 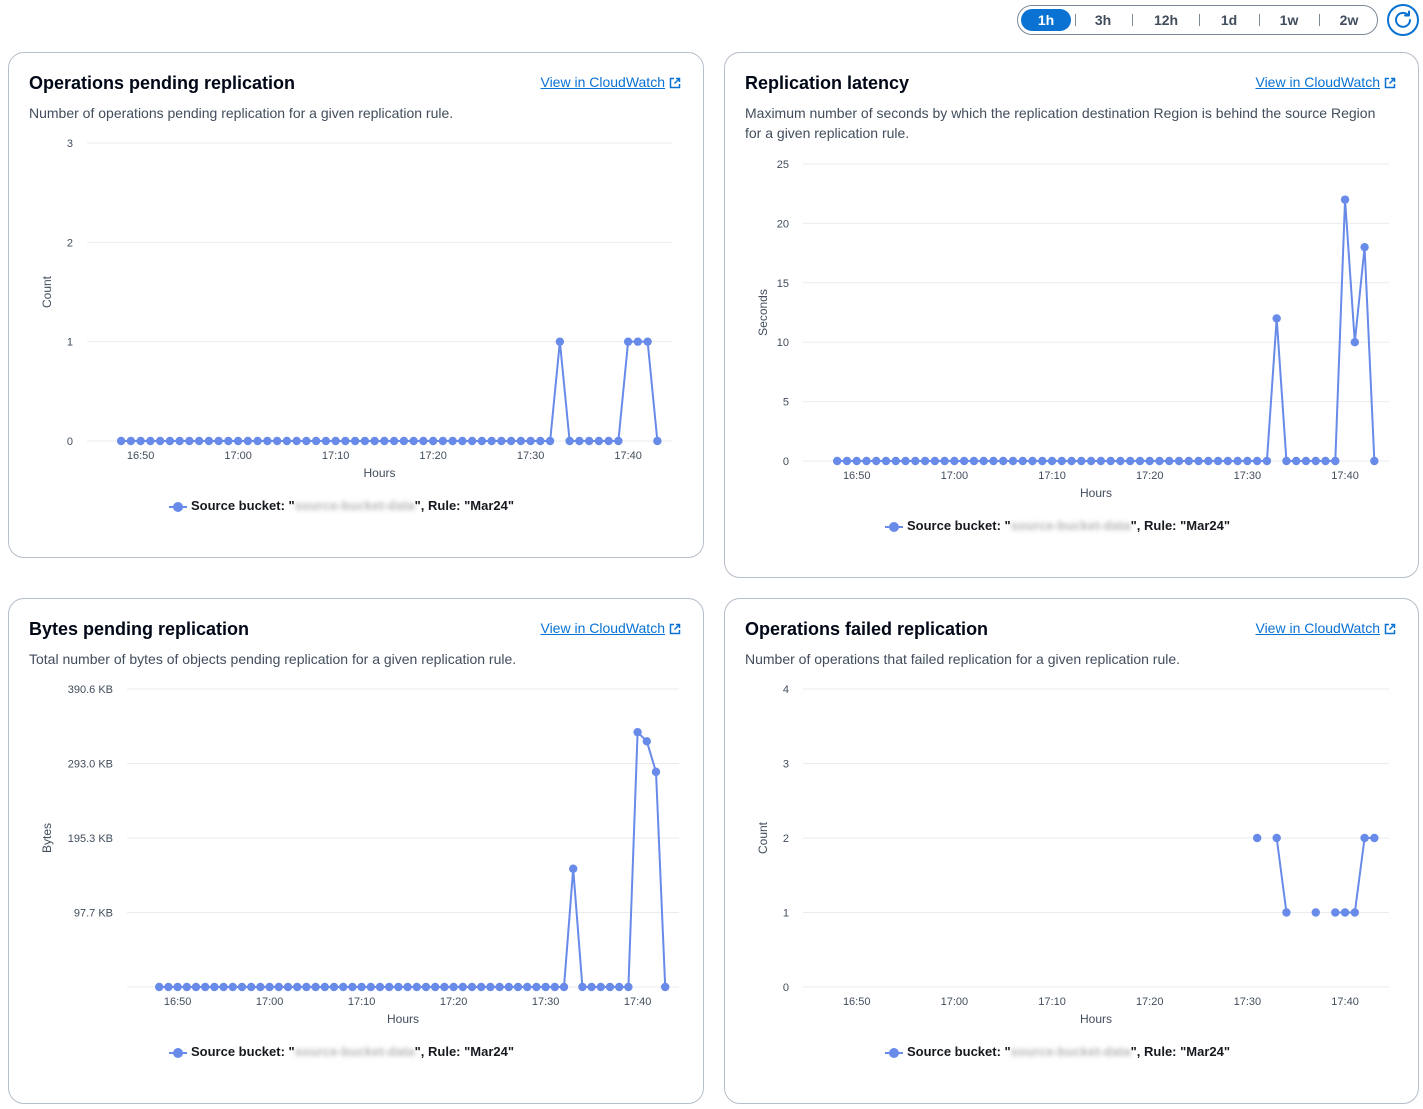 What do you see at coordinates (1403, 20) in the screenshot?
I see `refresh-button` at bounding box center [1403, 20].